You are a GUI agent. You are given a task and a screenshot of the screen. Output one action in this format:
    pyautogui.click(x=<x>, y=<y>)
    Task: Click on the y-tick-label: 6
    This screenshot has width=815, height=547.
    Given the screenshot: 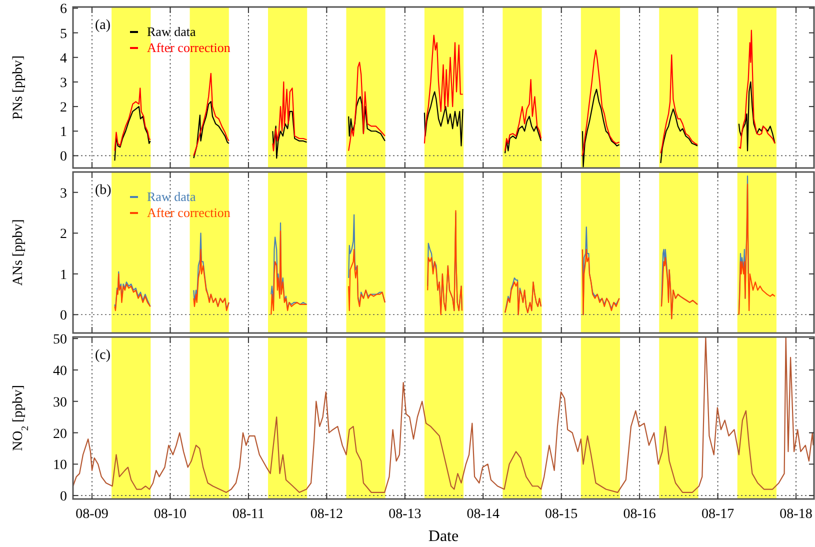 What is the action you would take?
    pyautogui.click(x=63, y=10)
    